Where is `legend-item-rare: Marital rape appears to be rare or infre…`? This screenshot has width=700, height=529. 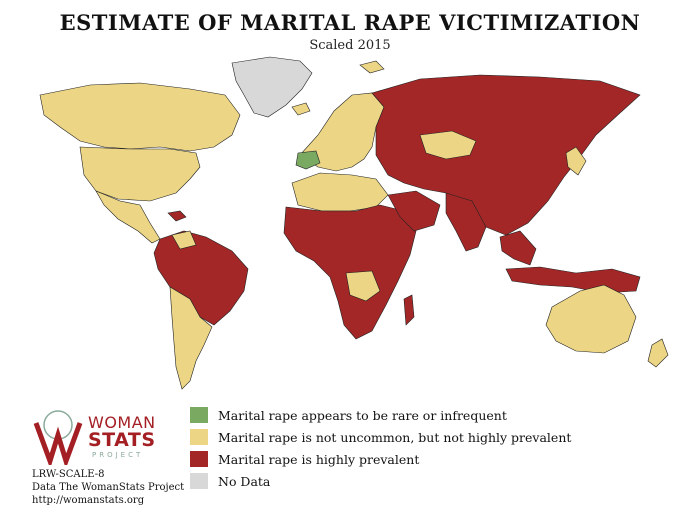 legend-item-rare: Marital rape appears to be rare or infre… is located at coordinates (440, 415).